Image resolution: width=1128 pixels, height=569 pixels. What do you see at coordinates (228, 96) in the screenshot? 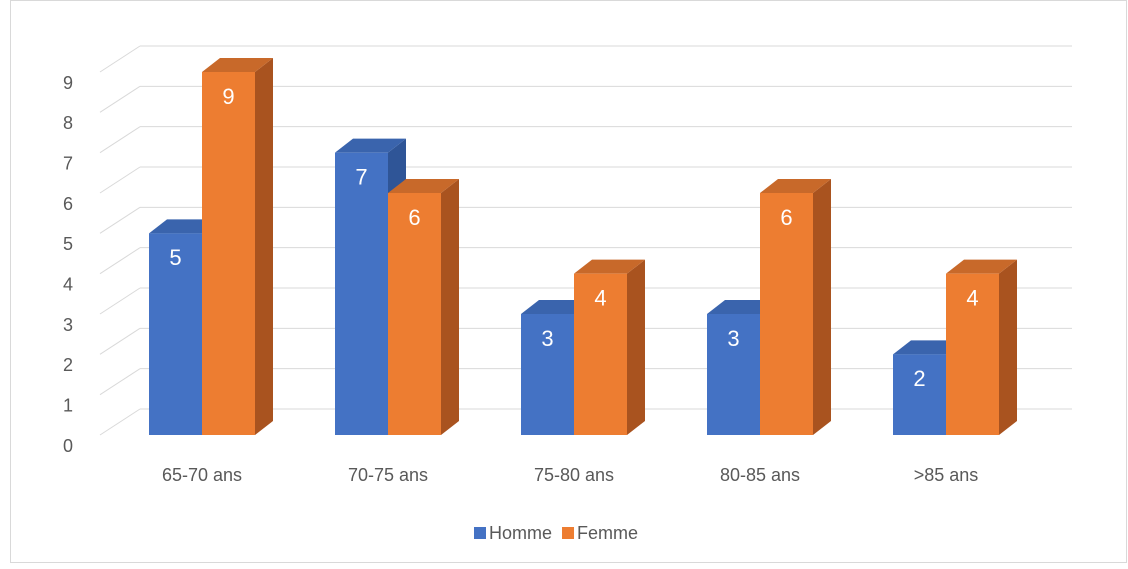
I see `data-label: 9` at bounding box center [228, 96].